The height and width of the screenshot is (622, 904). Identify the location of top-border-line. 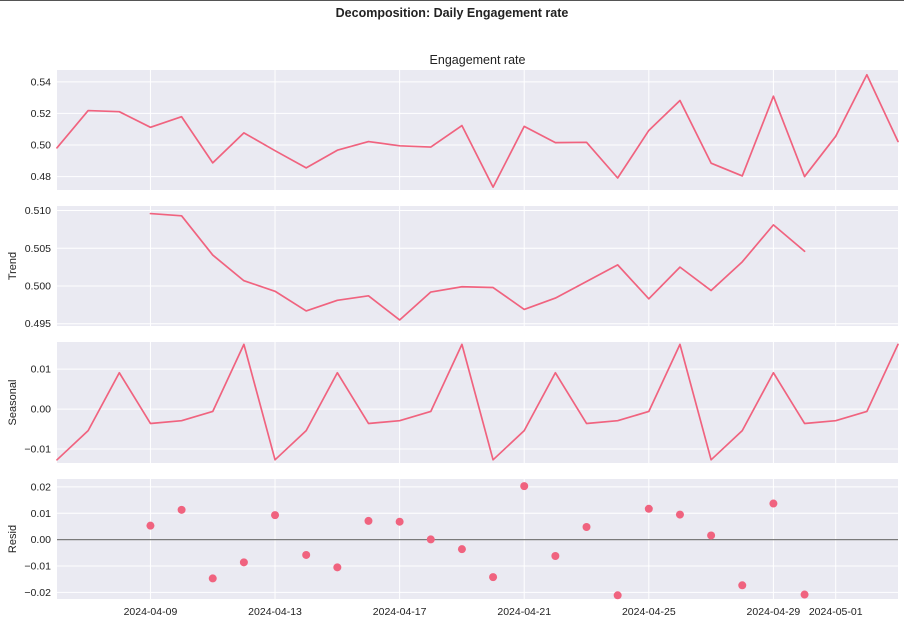
(452, 0).